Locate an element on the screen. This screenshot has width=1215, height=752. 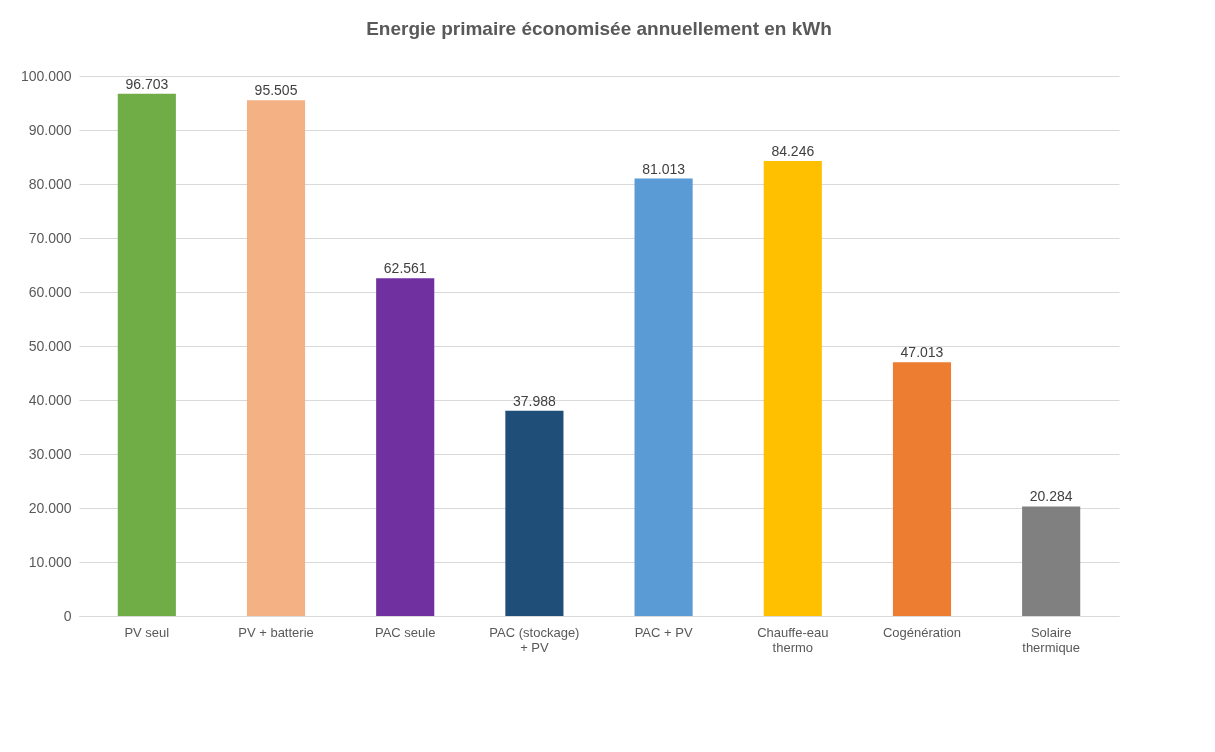
data-label: 37.988 is located at coordinates (534, 400).